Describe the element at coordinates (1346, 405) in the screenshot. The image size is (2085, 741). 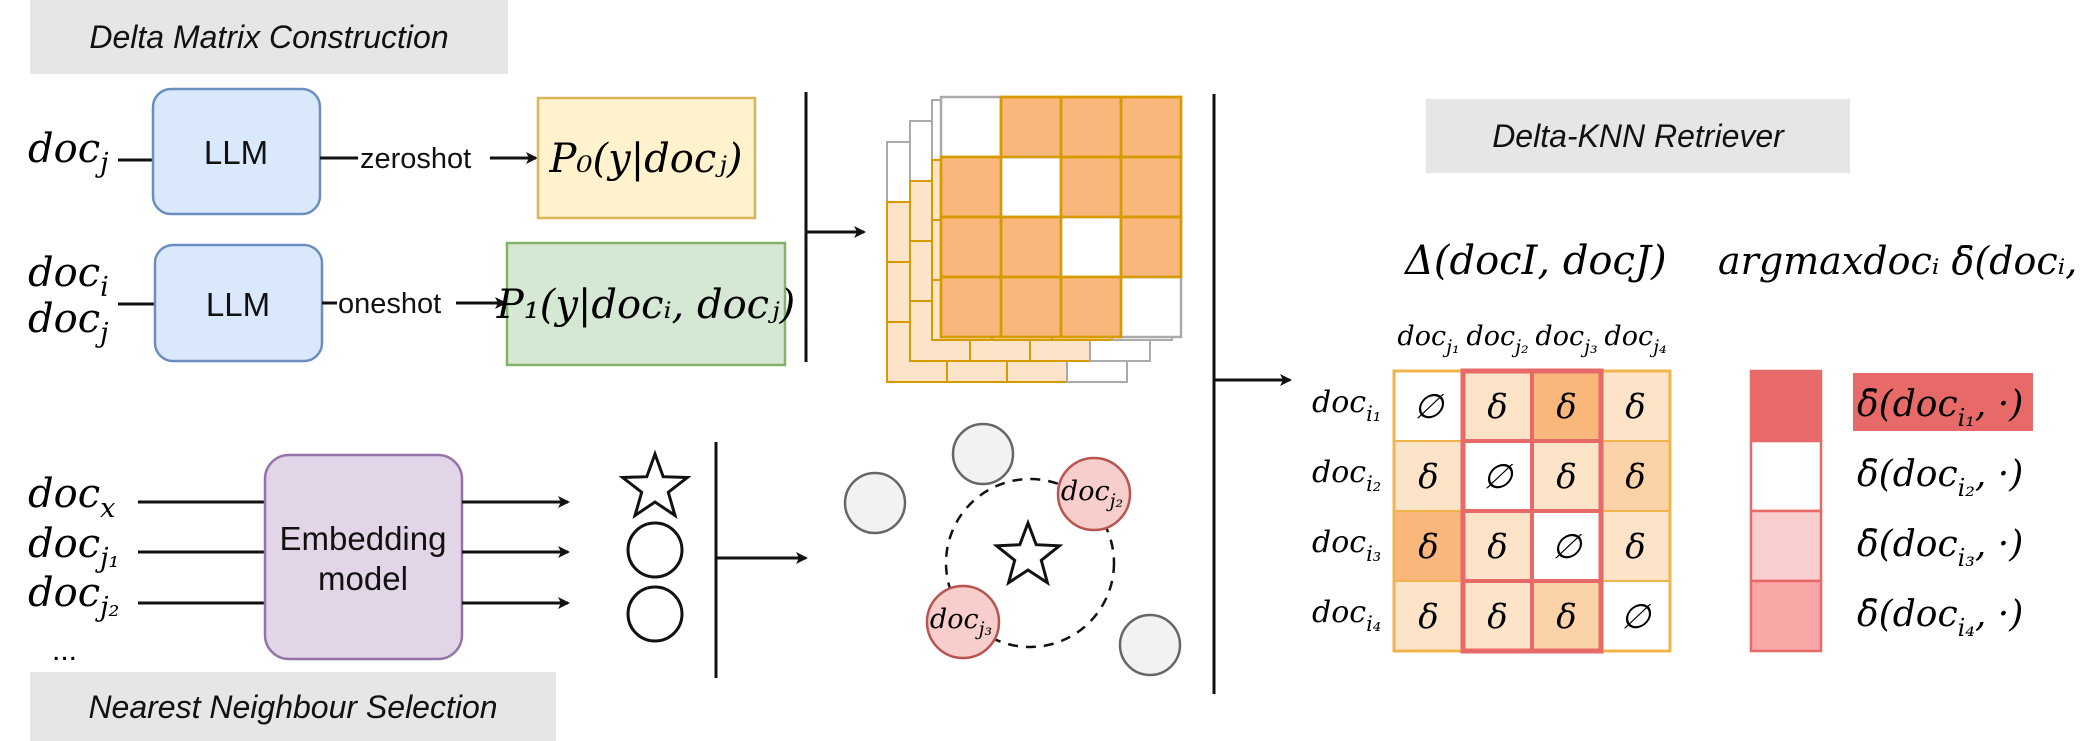
I see `row-header-1: doci₁` at that location.